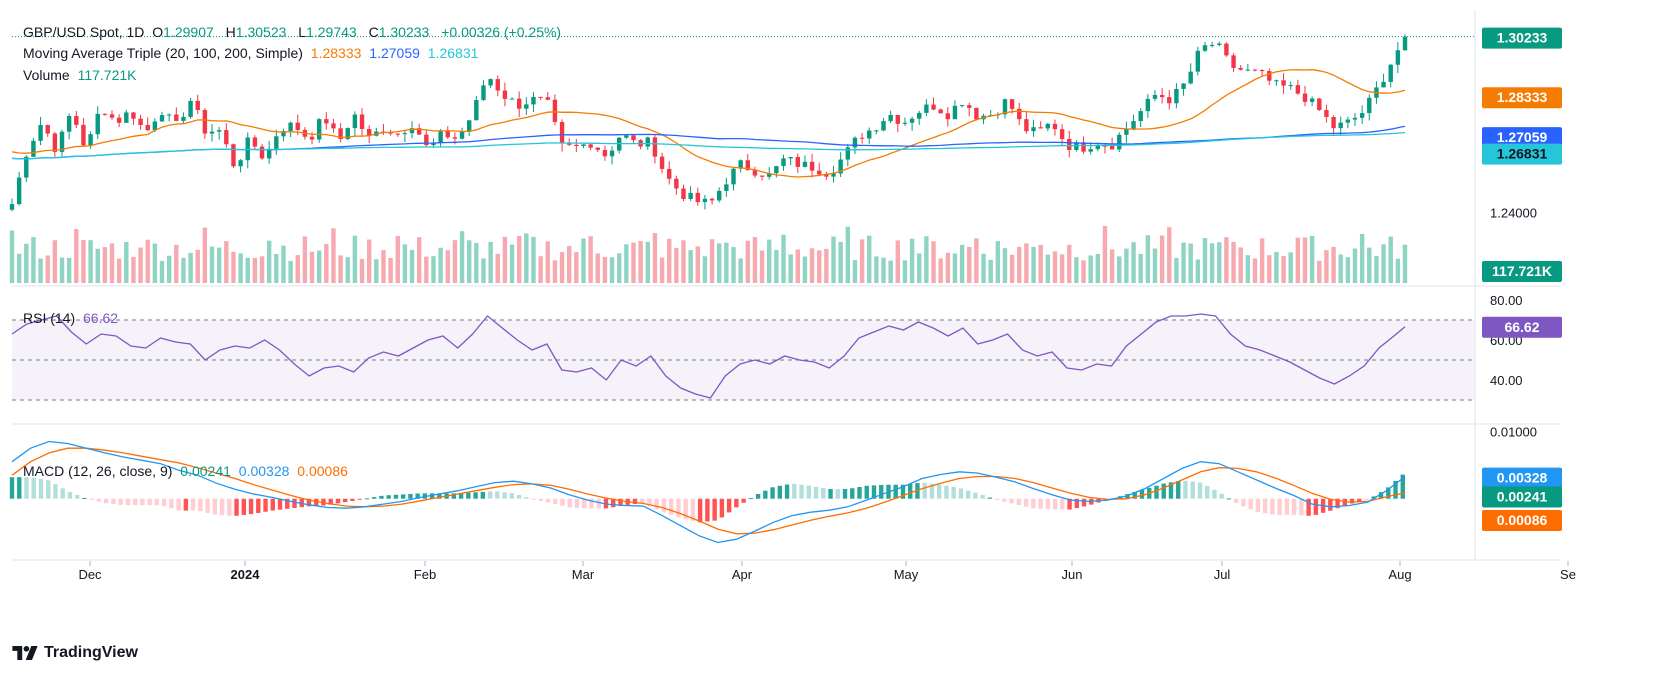 This screenshot has height=674, width=1675. What do you see at coordinates (1522, 154) in the screenshot?
I see `ma200-badge` at bounding box center [1522, 154].